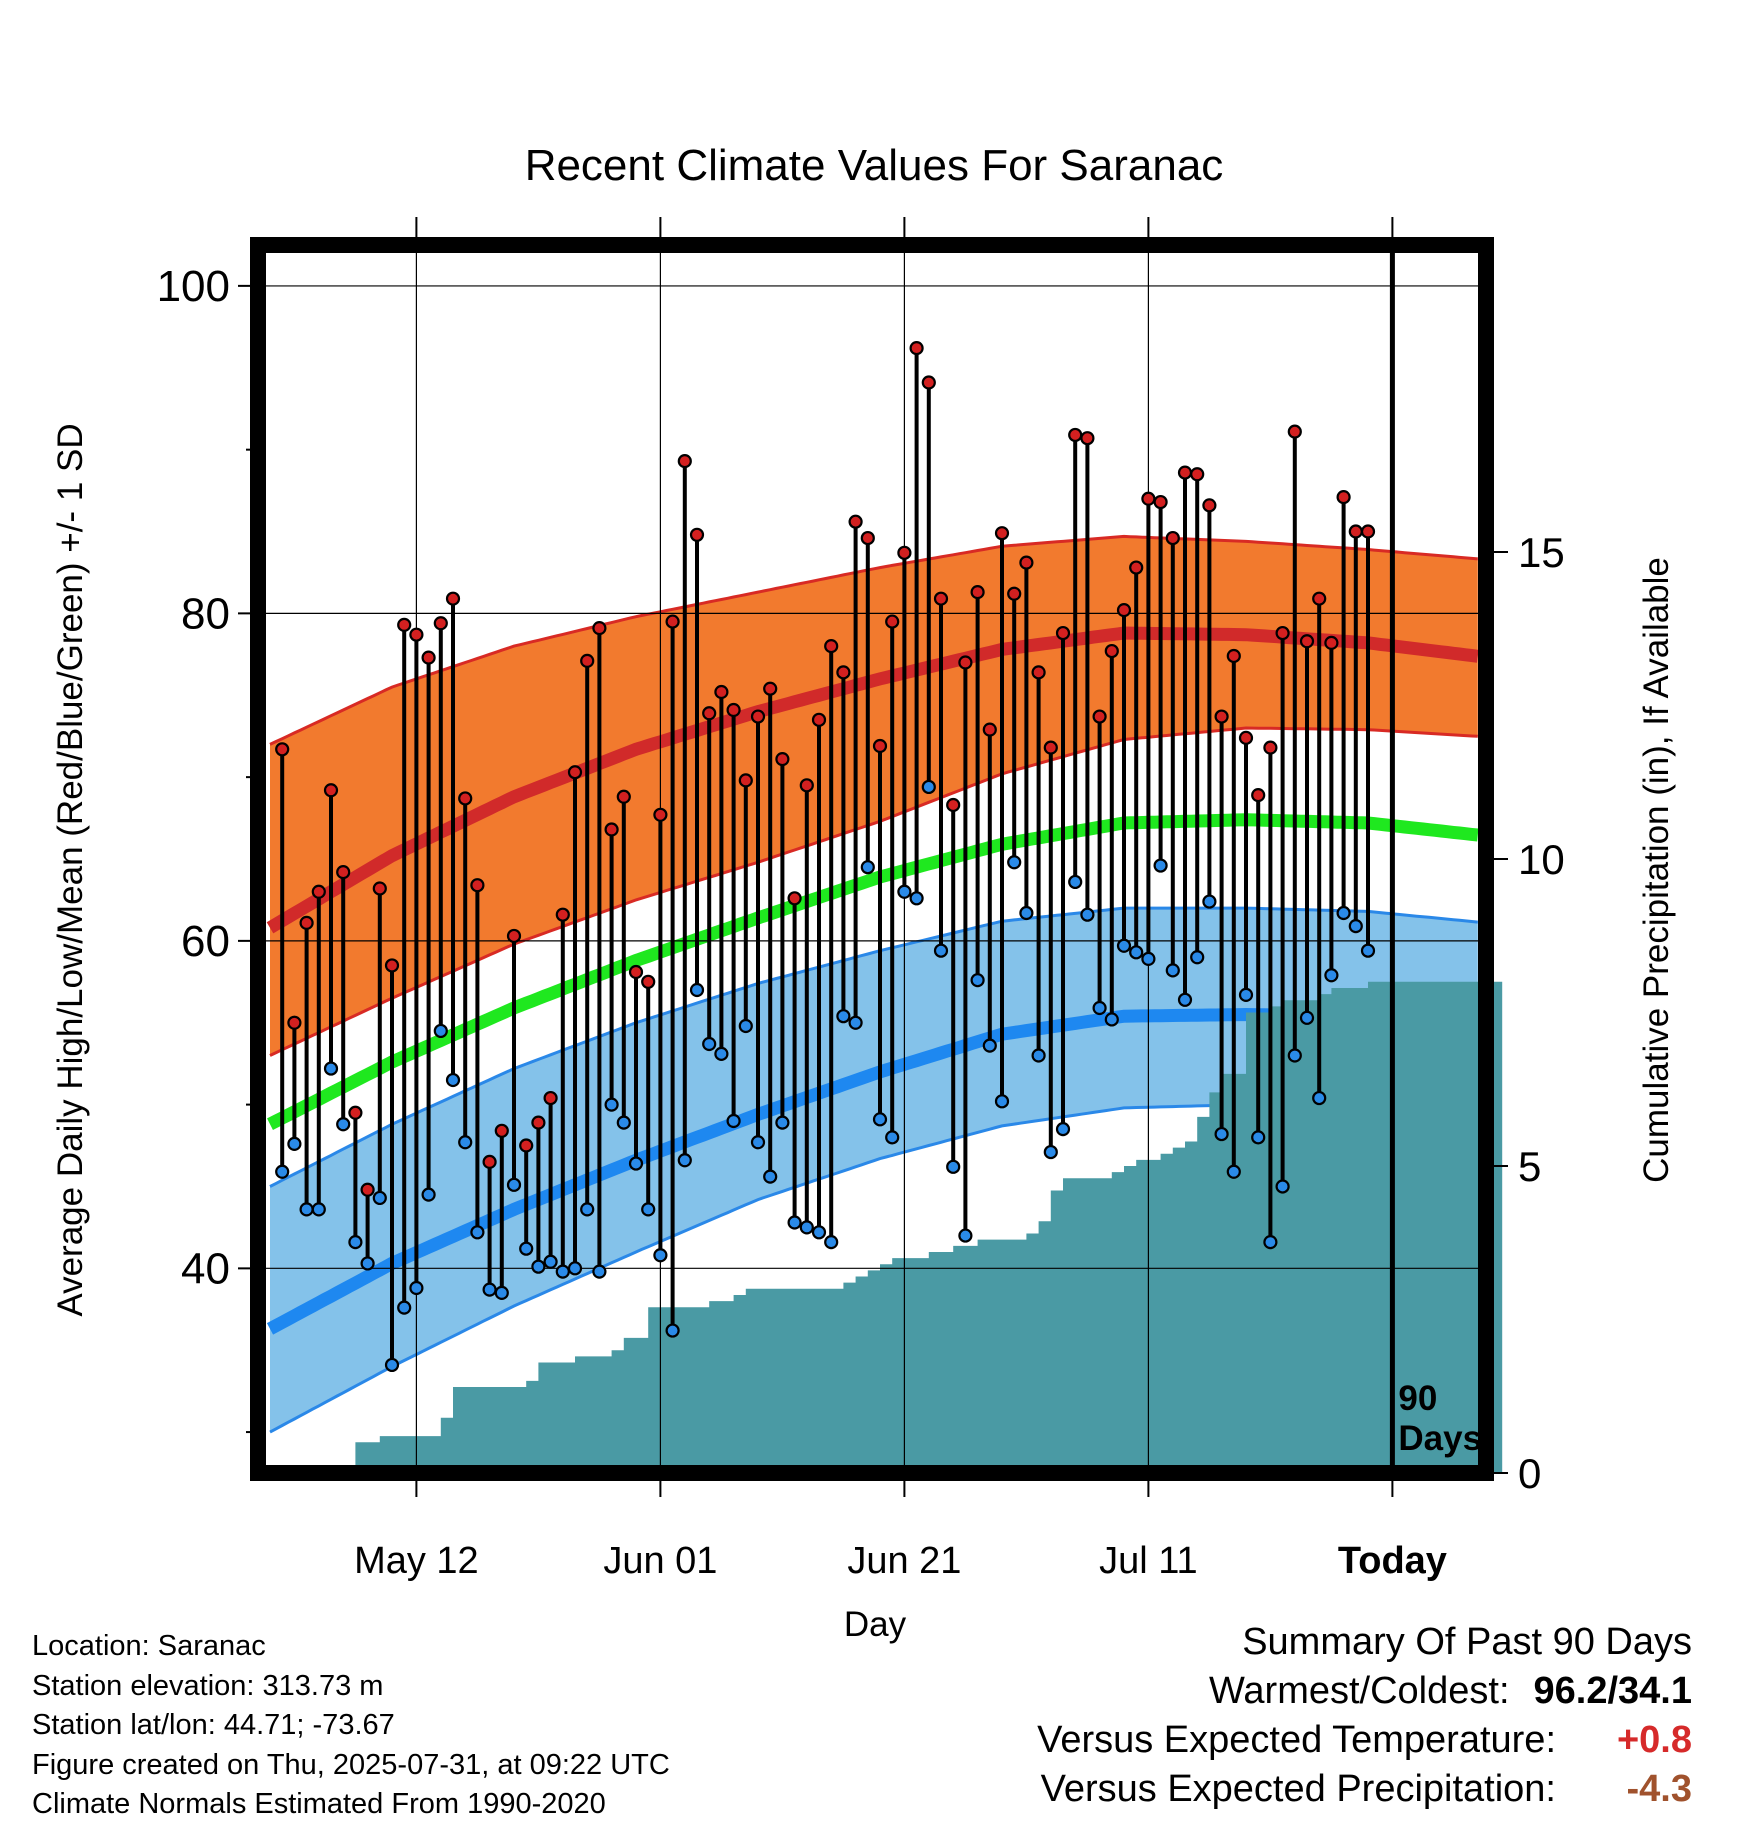 The height and width of the screenshot is (1828, 1748). I want to click on precip-value: -4.3, so click(1659, 1789).